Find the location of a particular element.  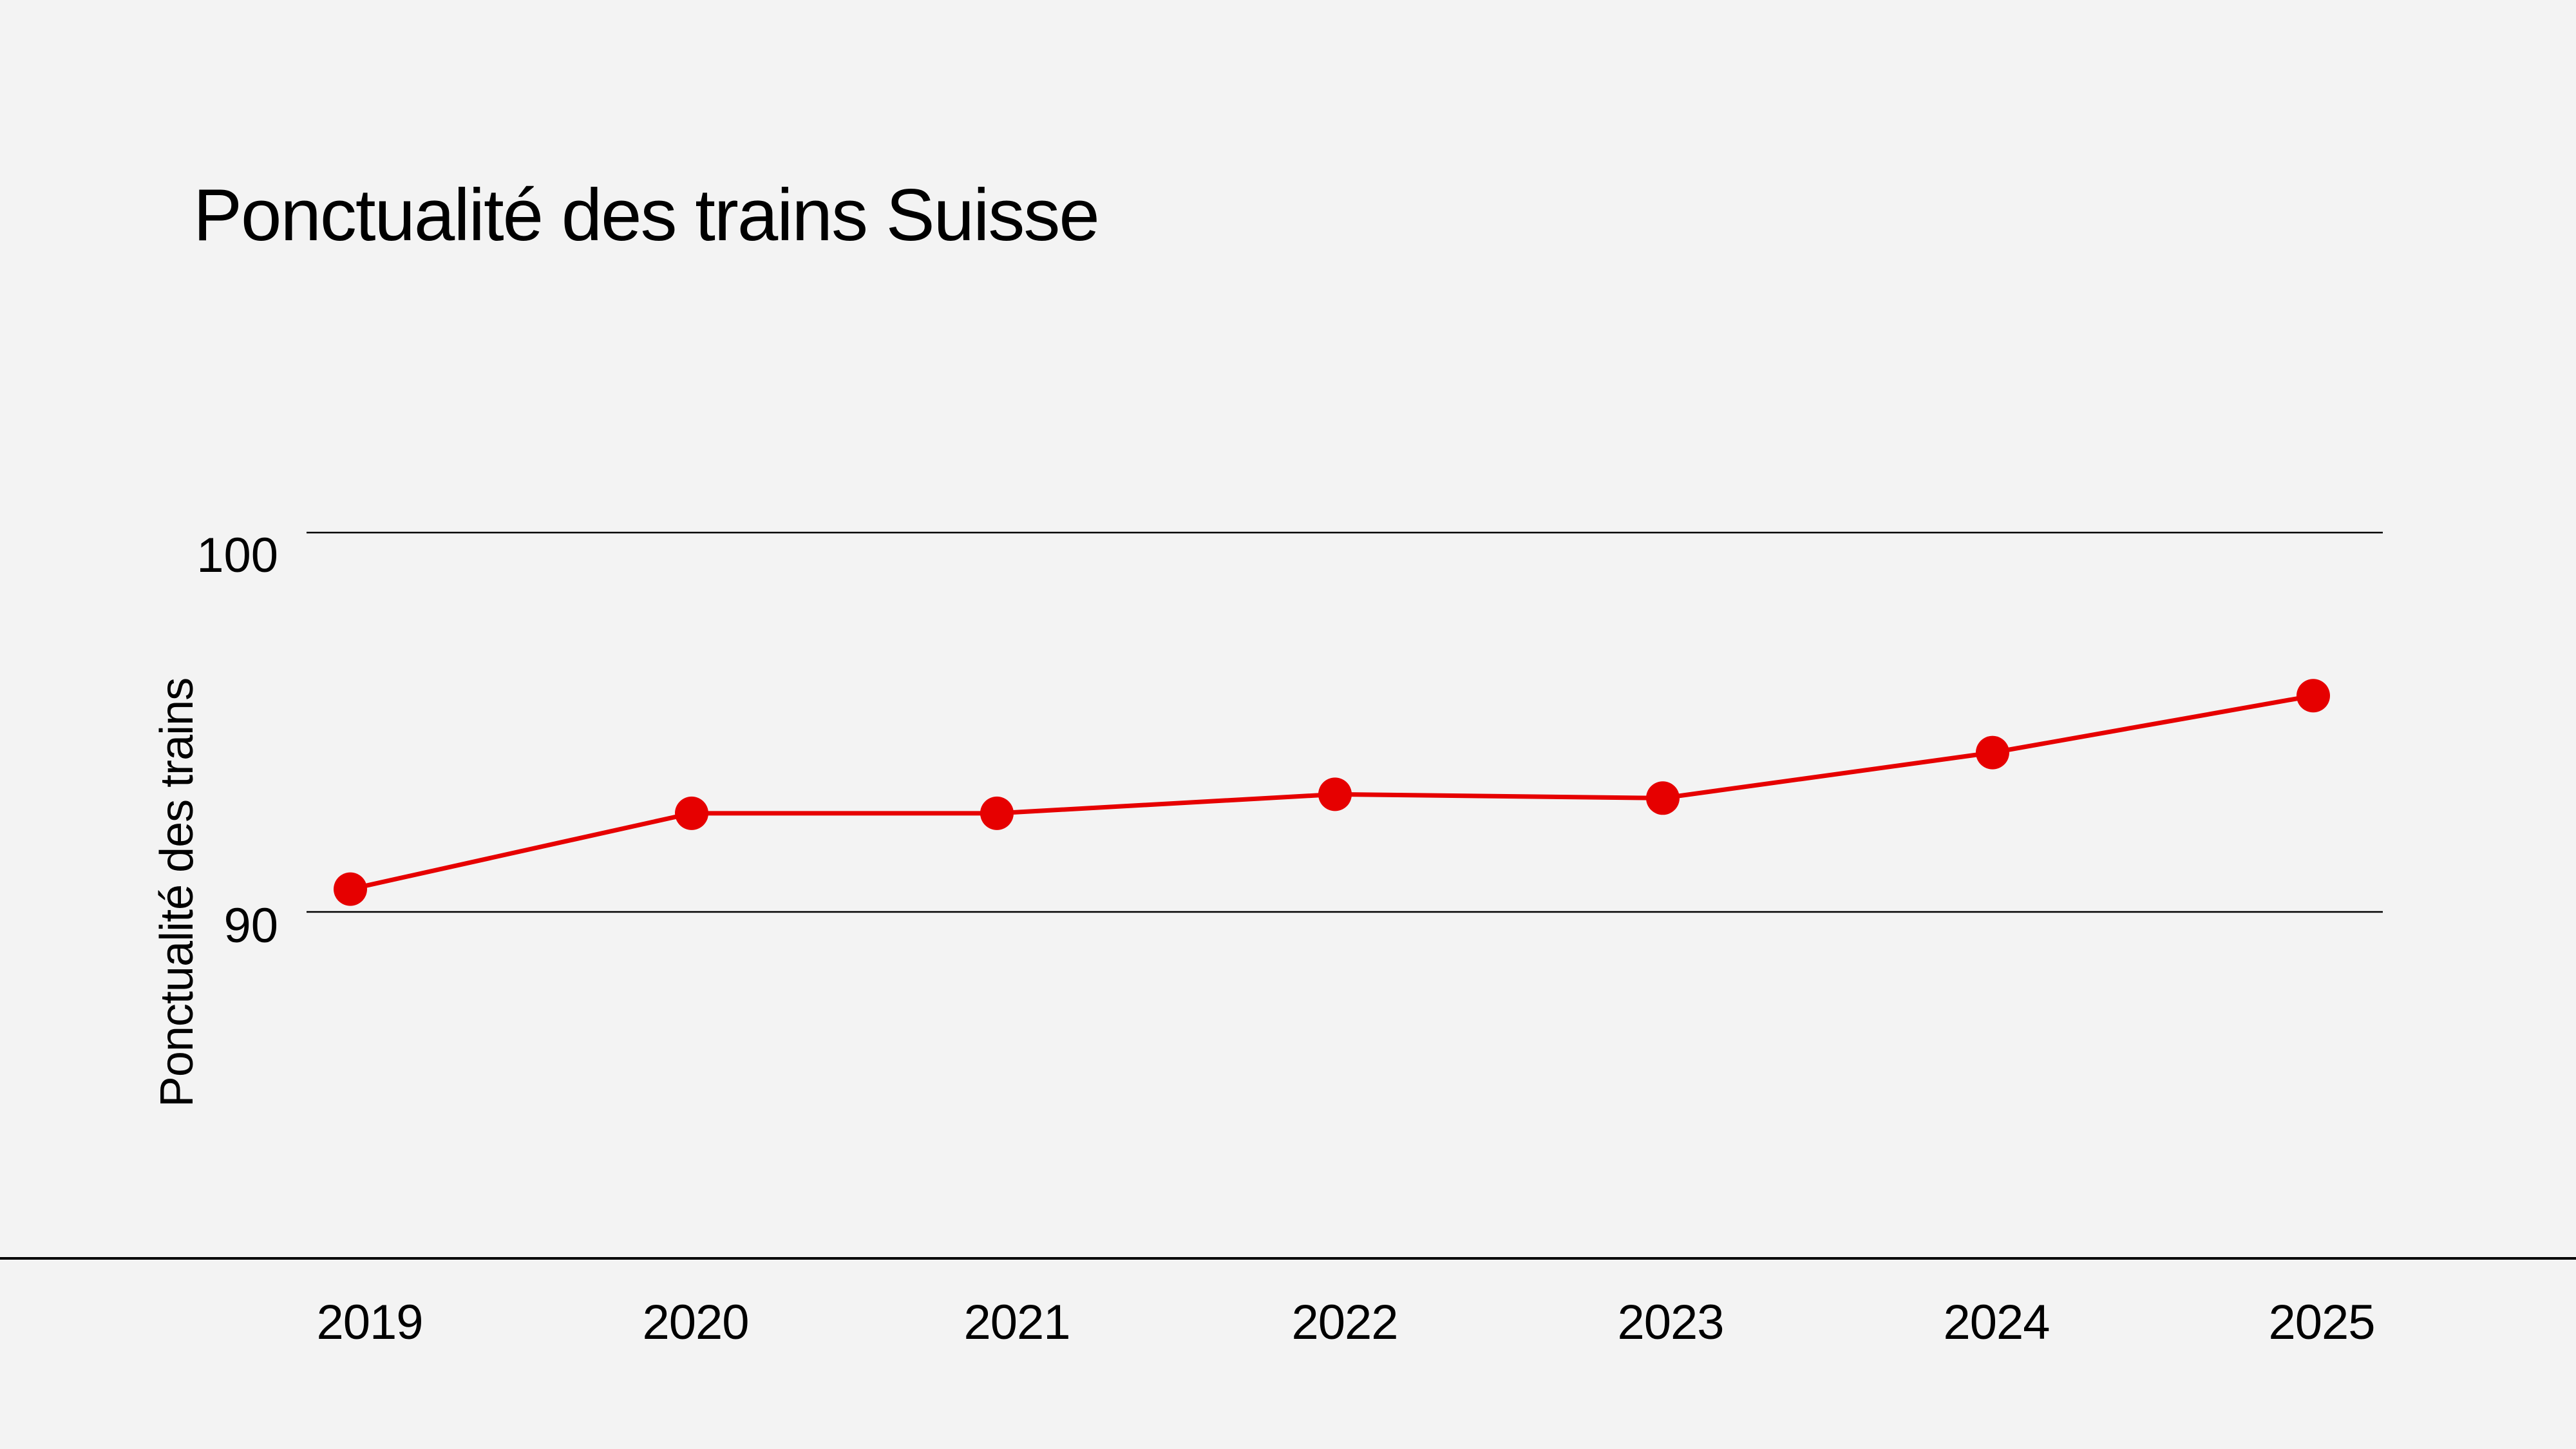

x-tick-label-2019: 2019 is located at coordinates (369, 1322).